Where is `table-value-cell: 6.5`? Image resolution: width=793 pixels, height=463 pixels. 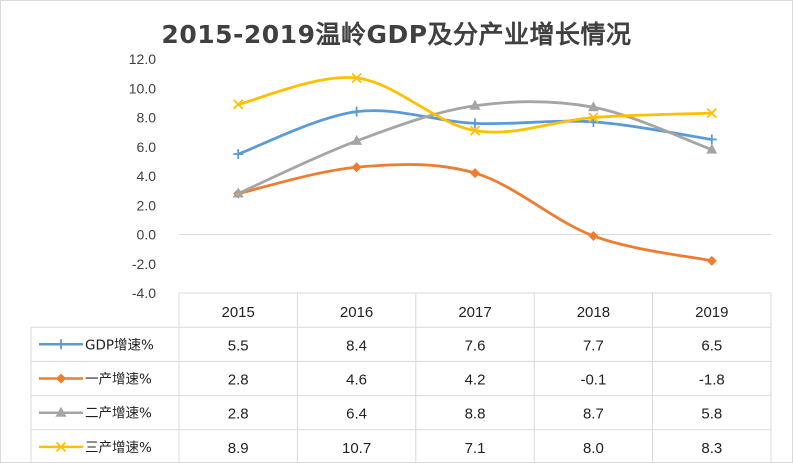
table-value-cell: 6.5 is located at coordinates (711, 345).